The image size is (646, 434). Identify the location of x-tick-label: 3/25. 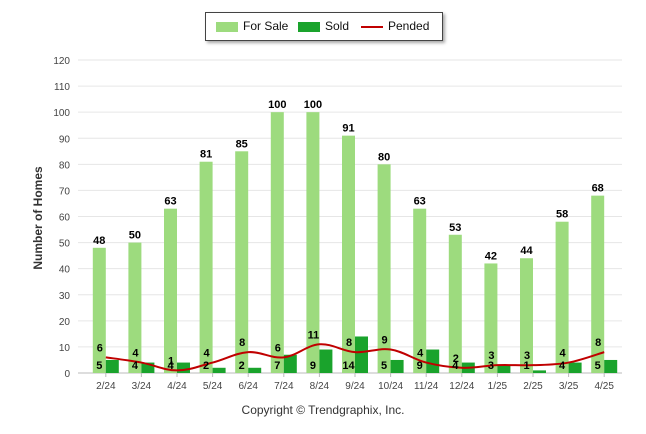
(569, 386).